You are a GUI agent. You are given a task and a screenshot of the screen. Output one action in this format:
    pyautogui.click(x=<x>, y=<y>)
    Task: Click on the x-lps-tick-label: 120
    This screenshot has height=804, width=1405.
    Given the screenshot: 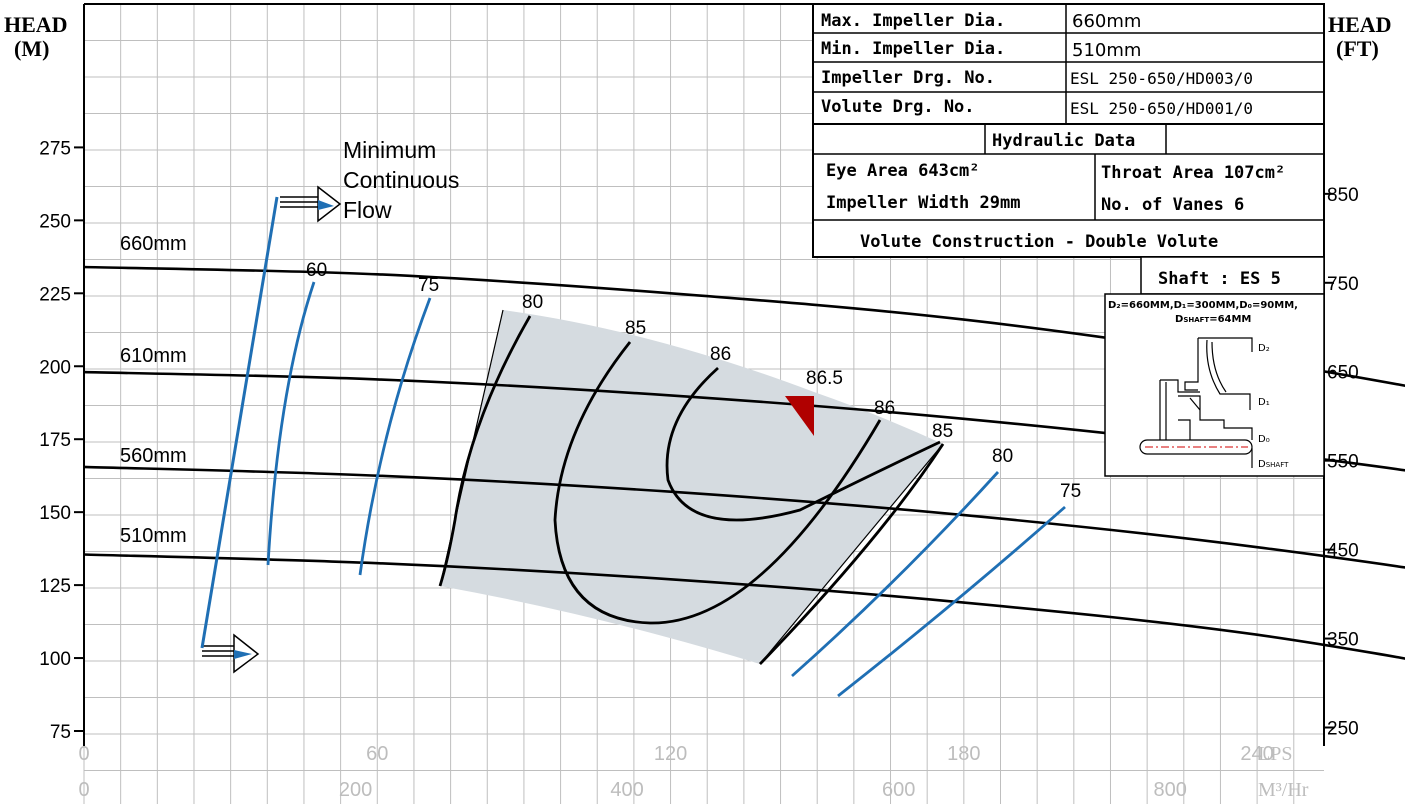 What is the action you would take?
    pyautogui.click(x=670, y=754)
    